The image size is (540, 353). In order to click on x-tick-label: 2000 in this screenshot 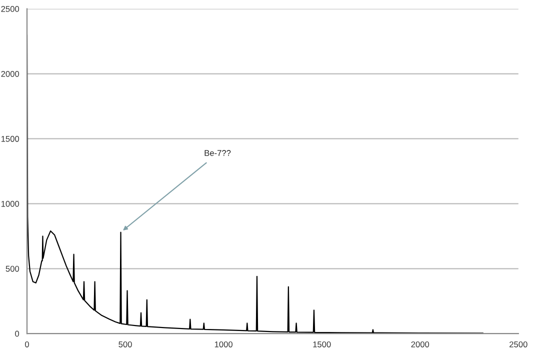, I will do `click(420, 344)`.